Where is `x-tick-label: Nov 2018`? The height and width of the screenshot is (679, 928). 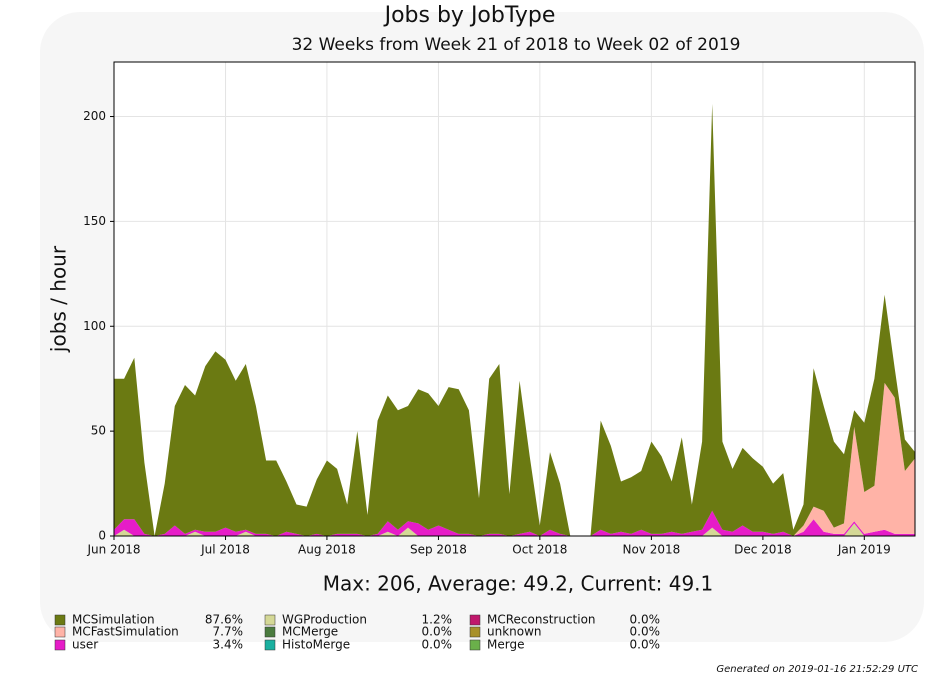
x-tick-label: Nov 2018 is located at coordinates (651, 550).